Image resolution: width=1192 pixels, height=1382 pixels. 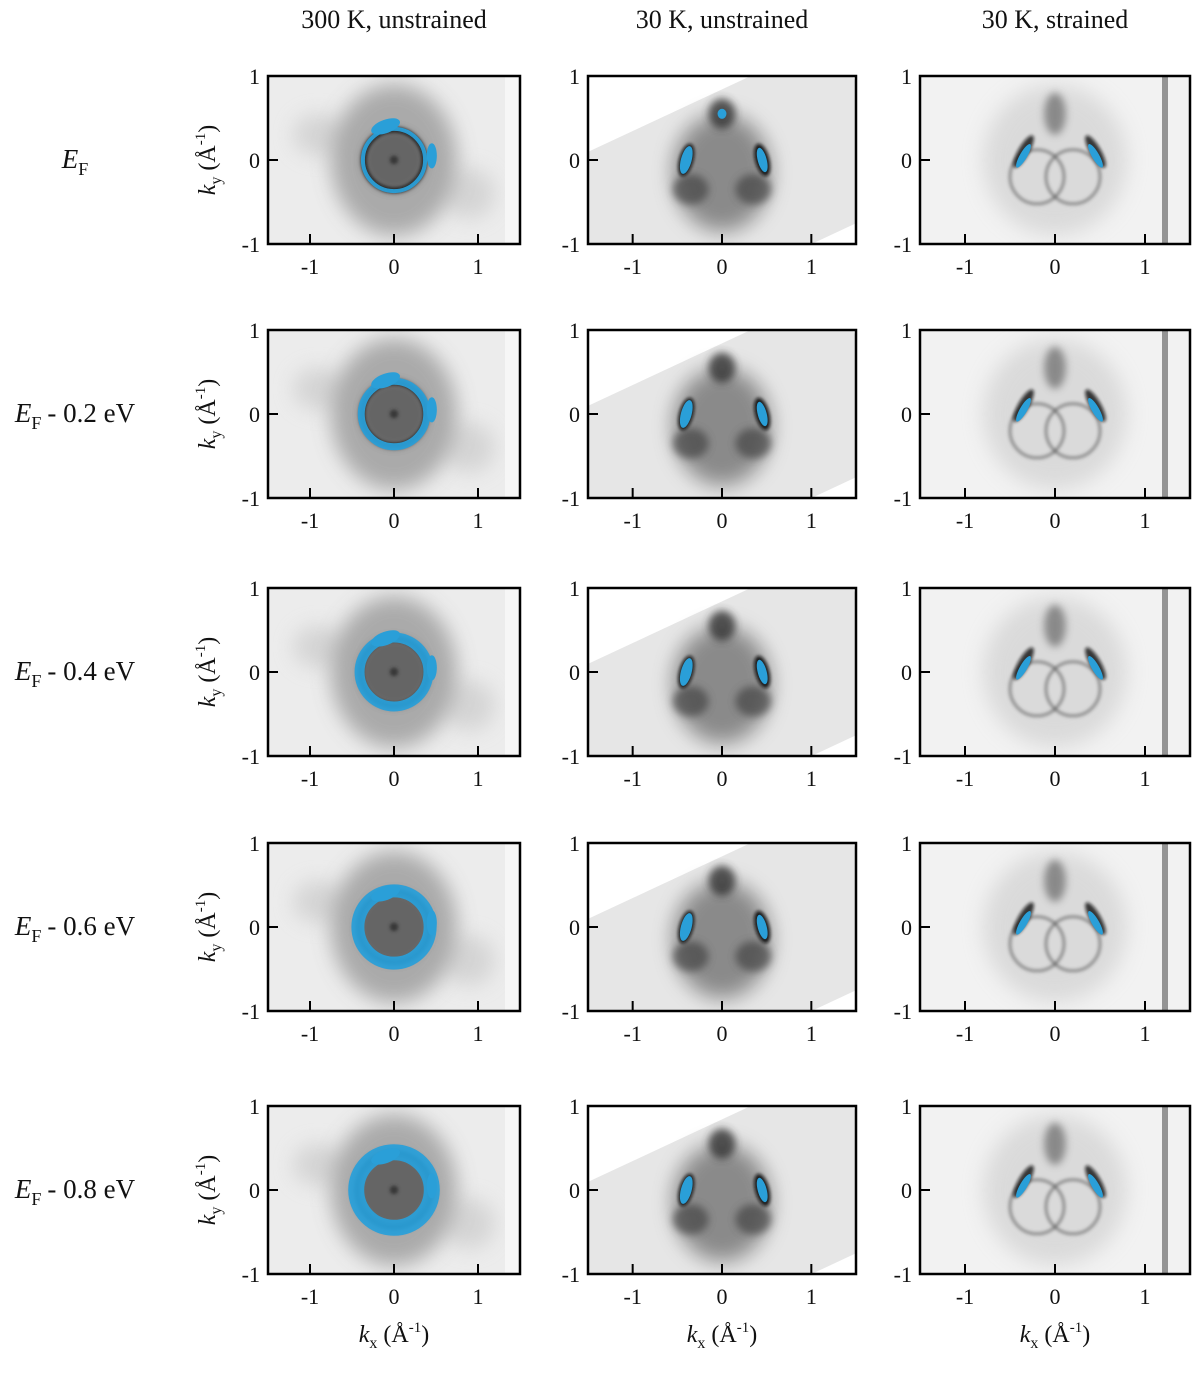 I want to click on row-label: EF - 0.4 eV, so click(x=75, y=673).